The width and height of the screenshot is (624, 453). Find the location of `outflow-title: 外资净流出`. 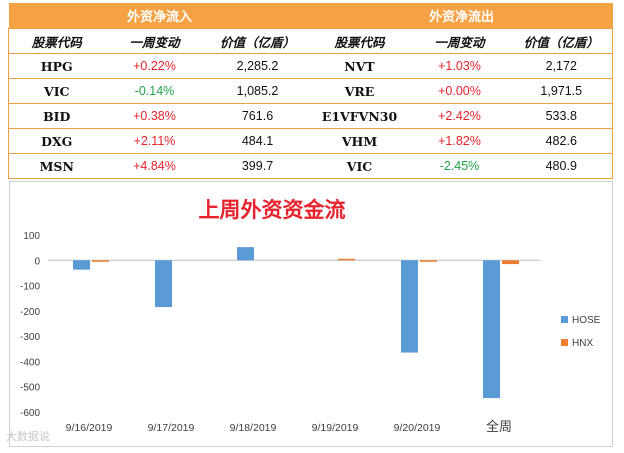

outflow-title: 外资净流出 is located at coordinates (461, 16).